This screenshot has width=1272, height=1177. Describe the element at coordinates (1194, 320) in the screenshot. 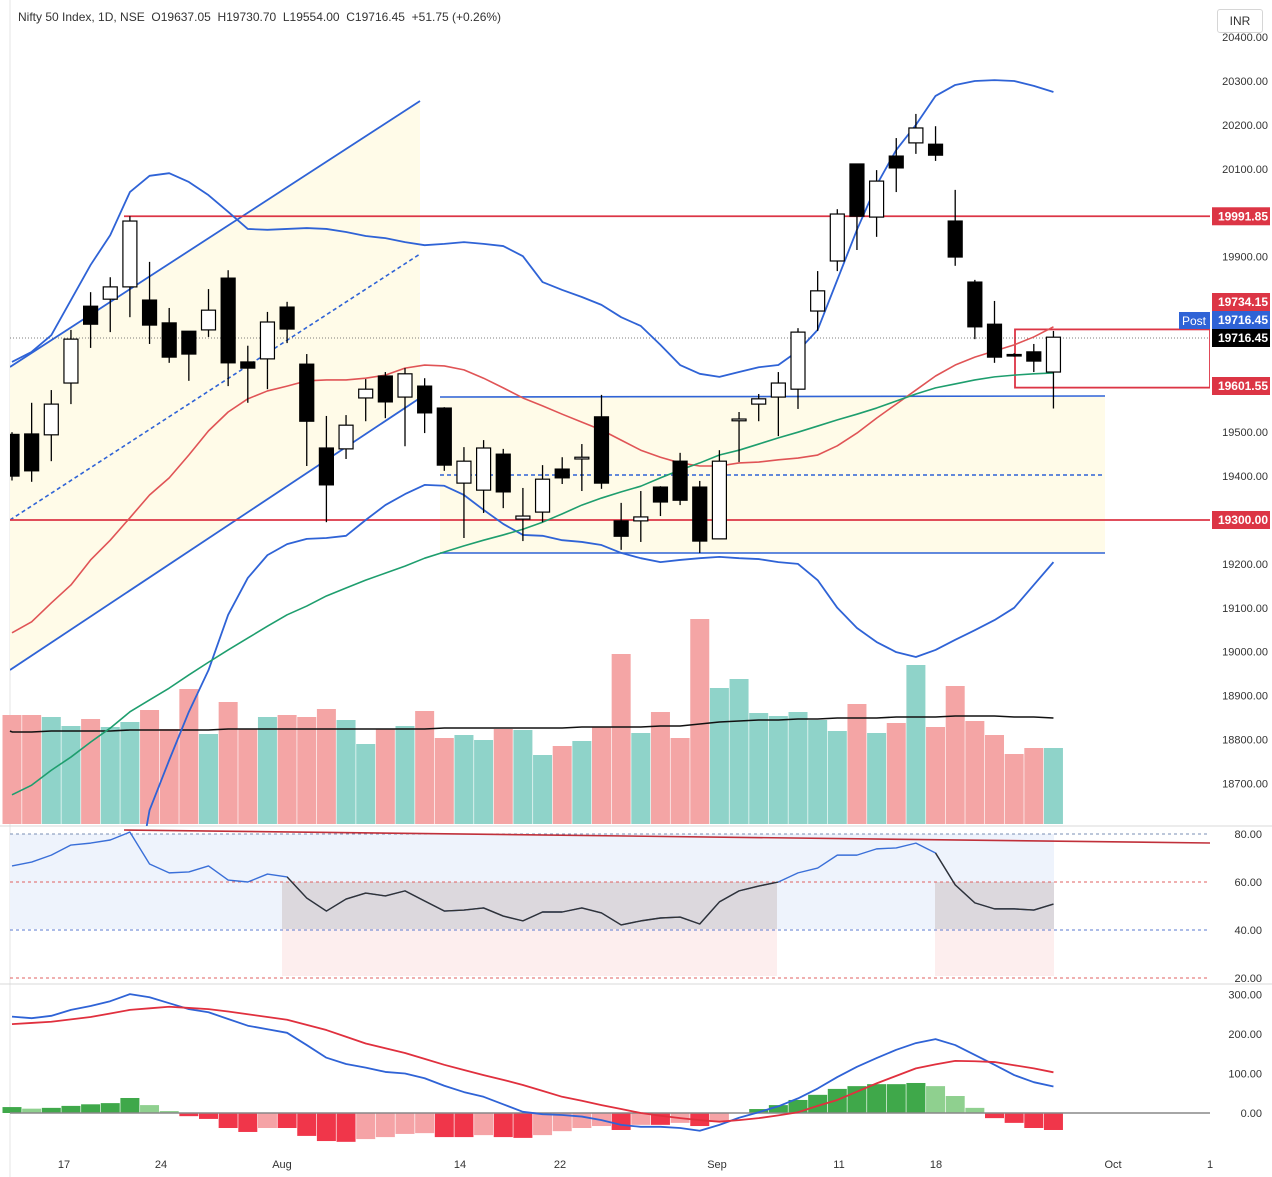

I see `post-tag-bg` at that location.